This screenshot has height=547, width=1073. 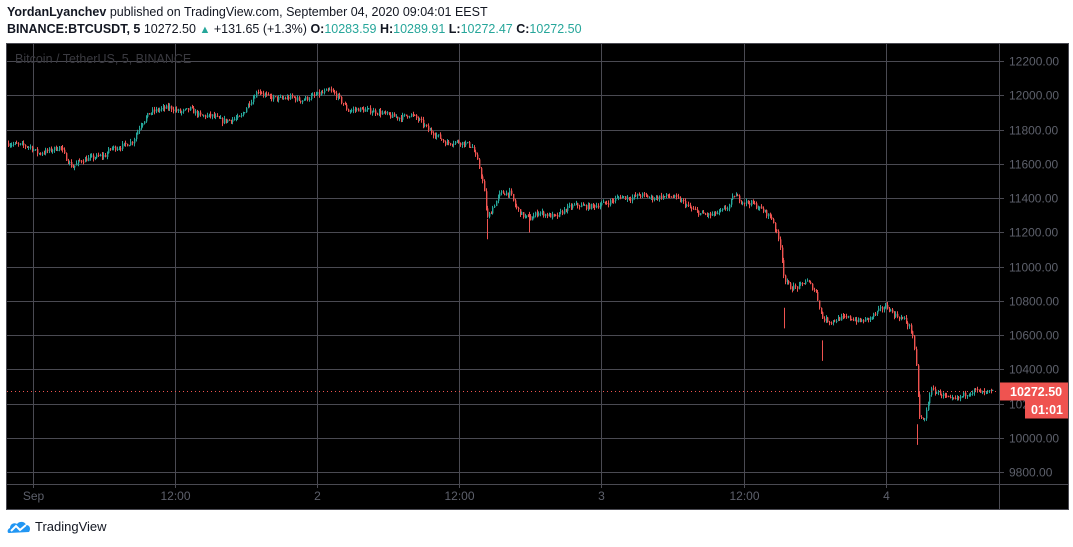 What do you see at coordinates (1033, 165) in the screenshot?
I see `y-axis-label: 11600.00` at bounding box center [1033, 165].